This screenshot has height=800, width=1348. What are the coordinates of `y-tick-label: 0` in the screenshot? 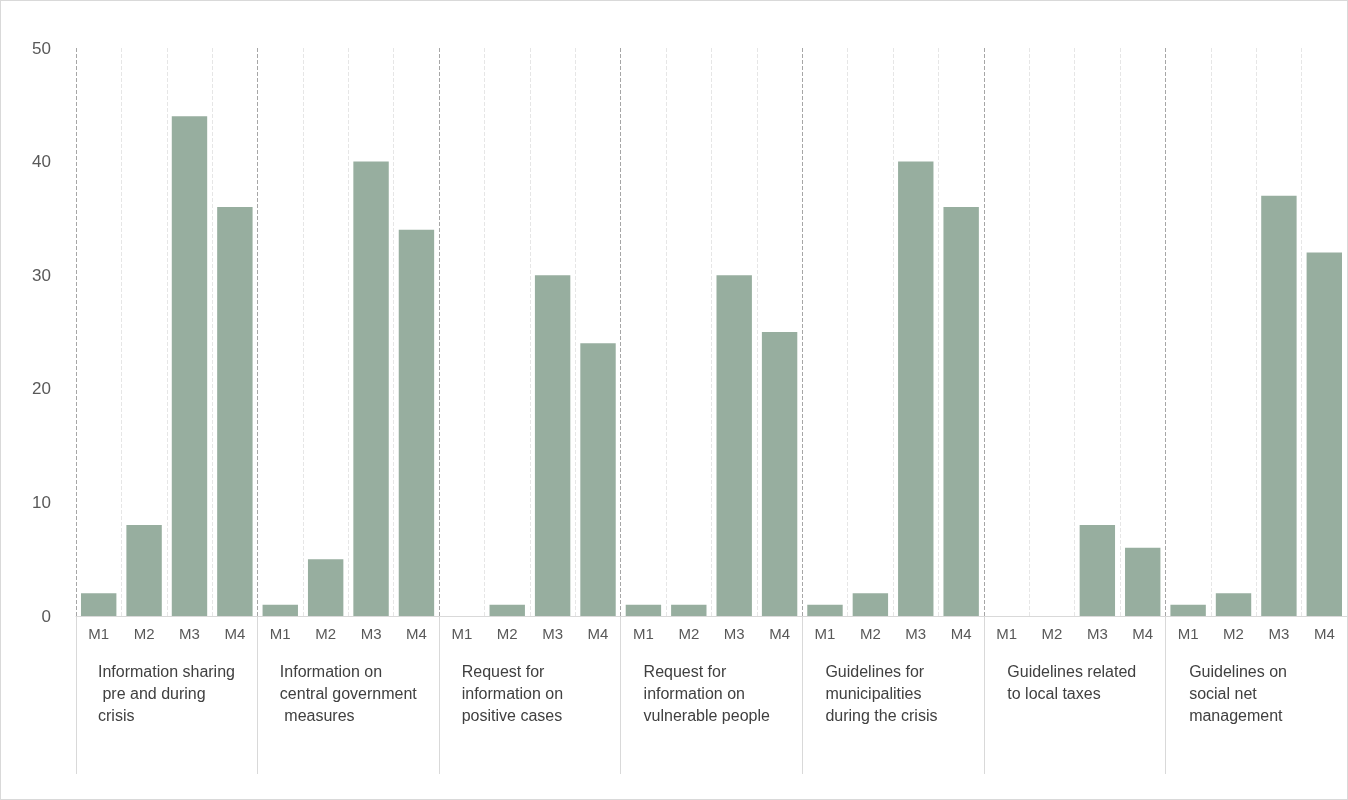 It's located at (46, 616).